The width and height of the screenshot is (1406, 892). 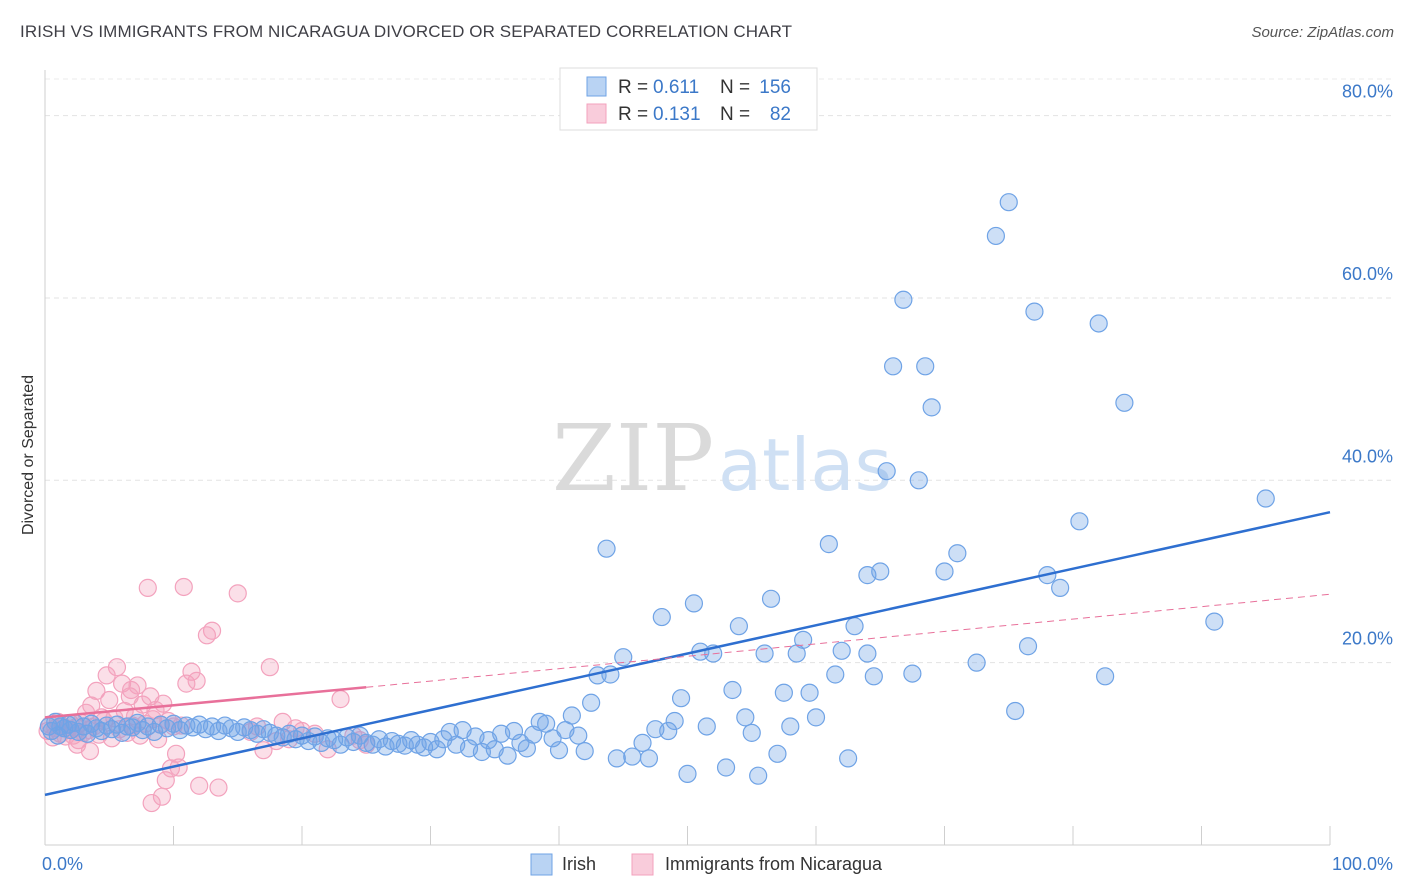 I want to click on legend-irish-r-value: 0.611, so click(x=676, y=87).